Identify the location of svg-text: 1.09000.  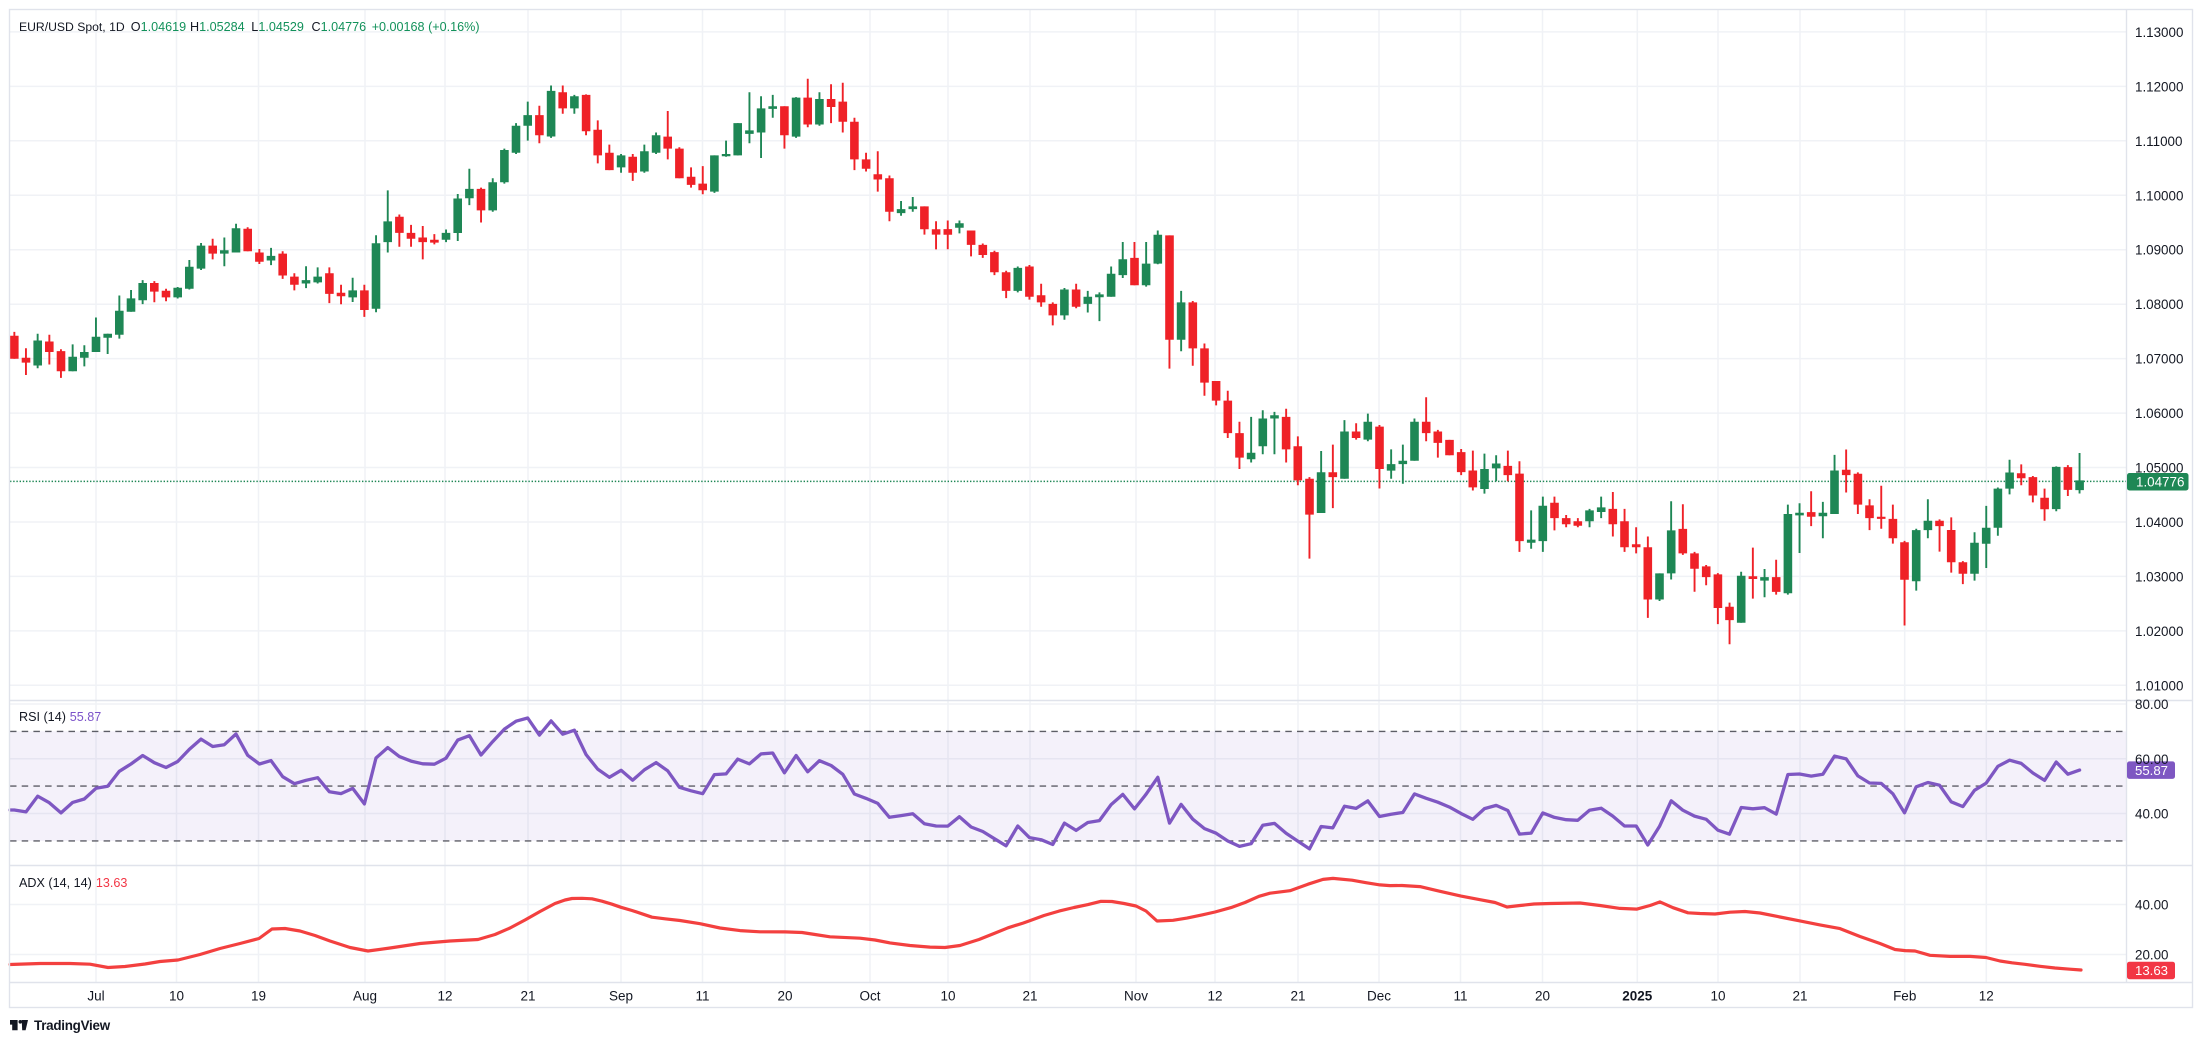
(2159, 250).